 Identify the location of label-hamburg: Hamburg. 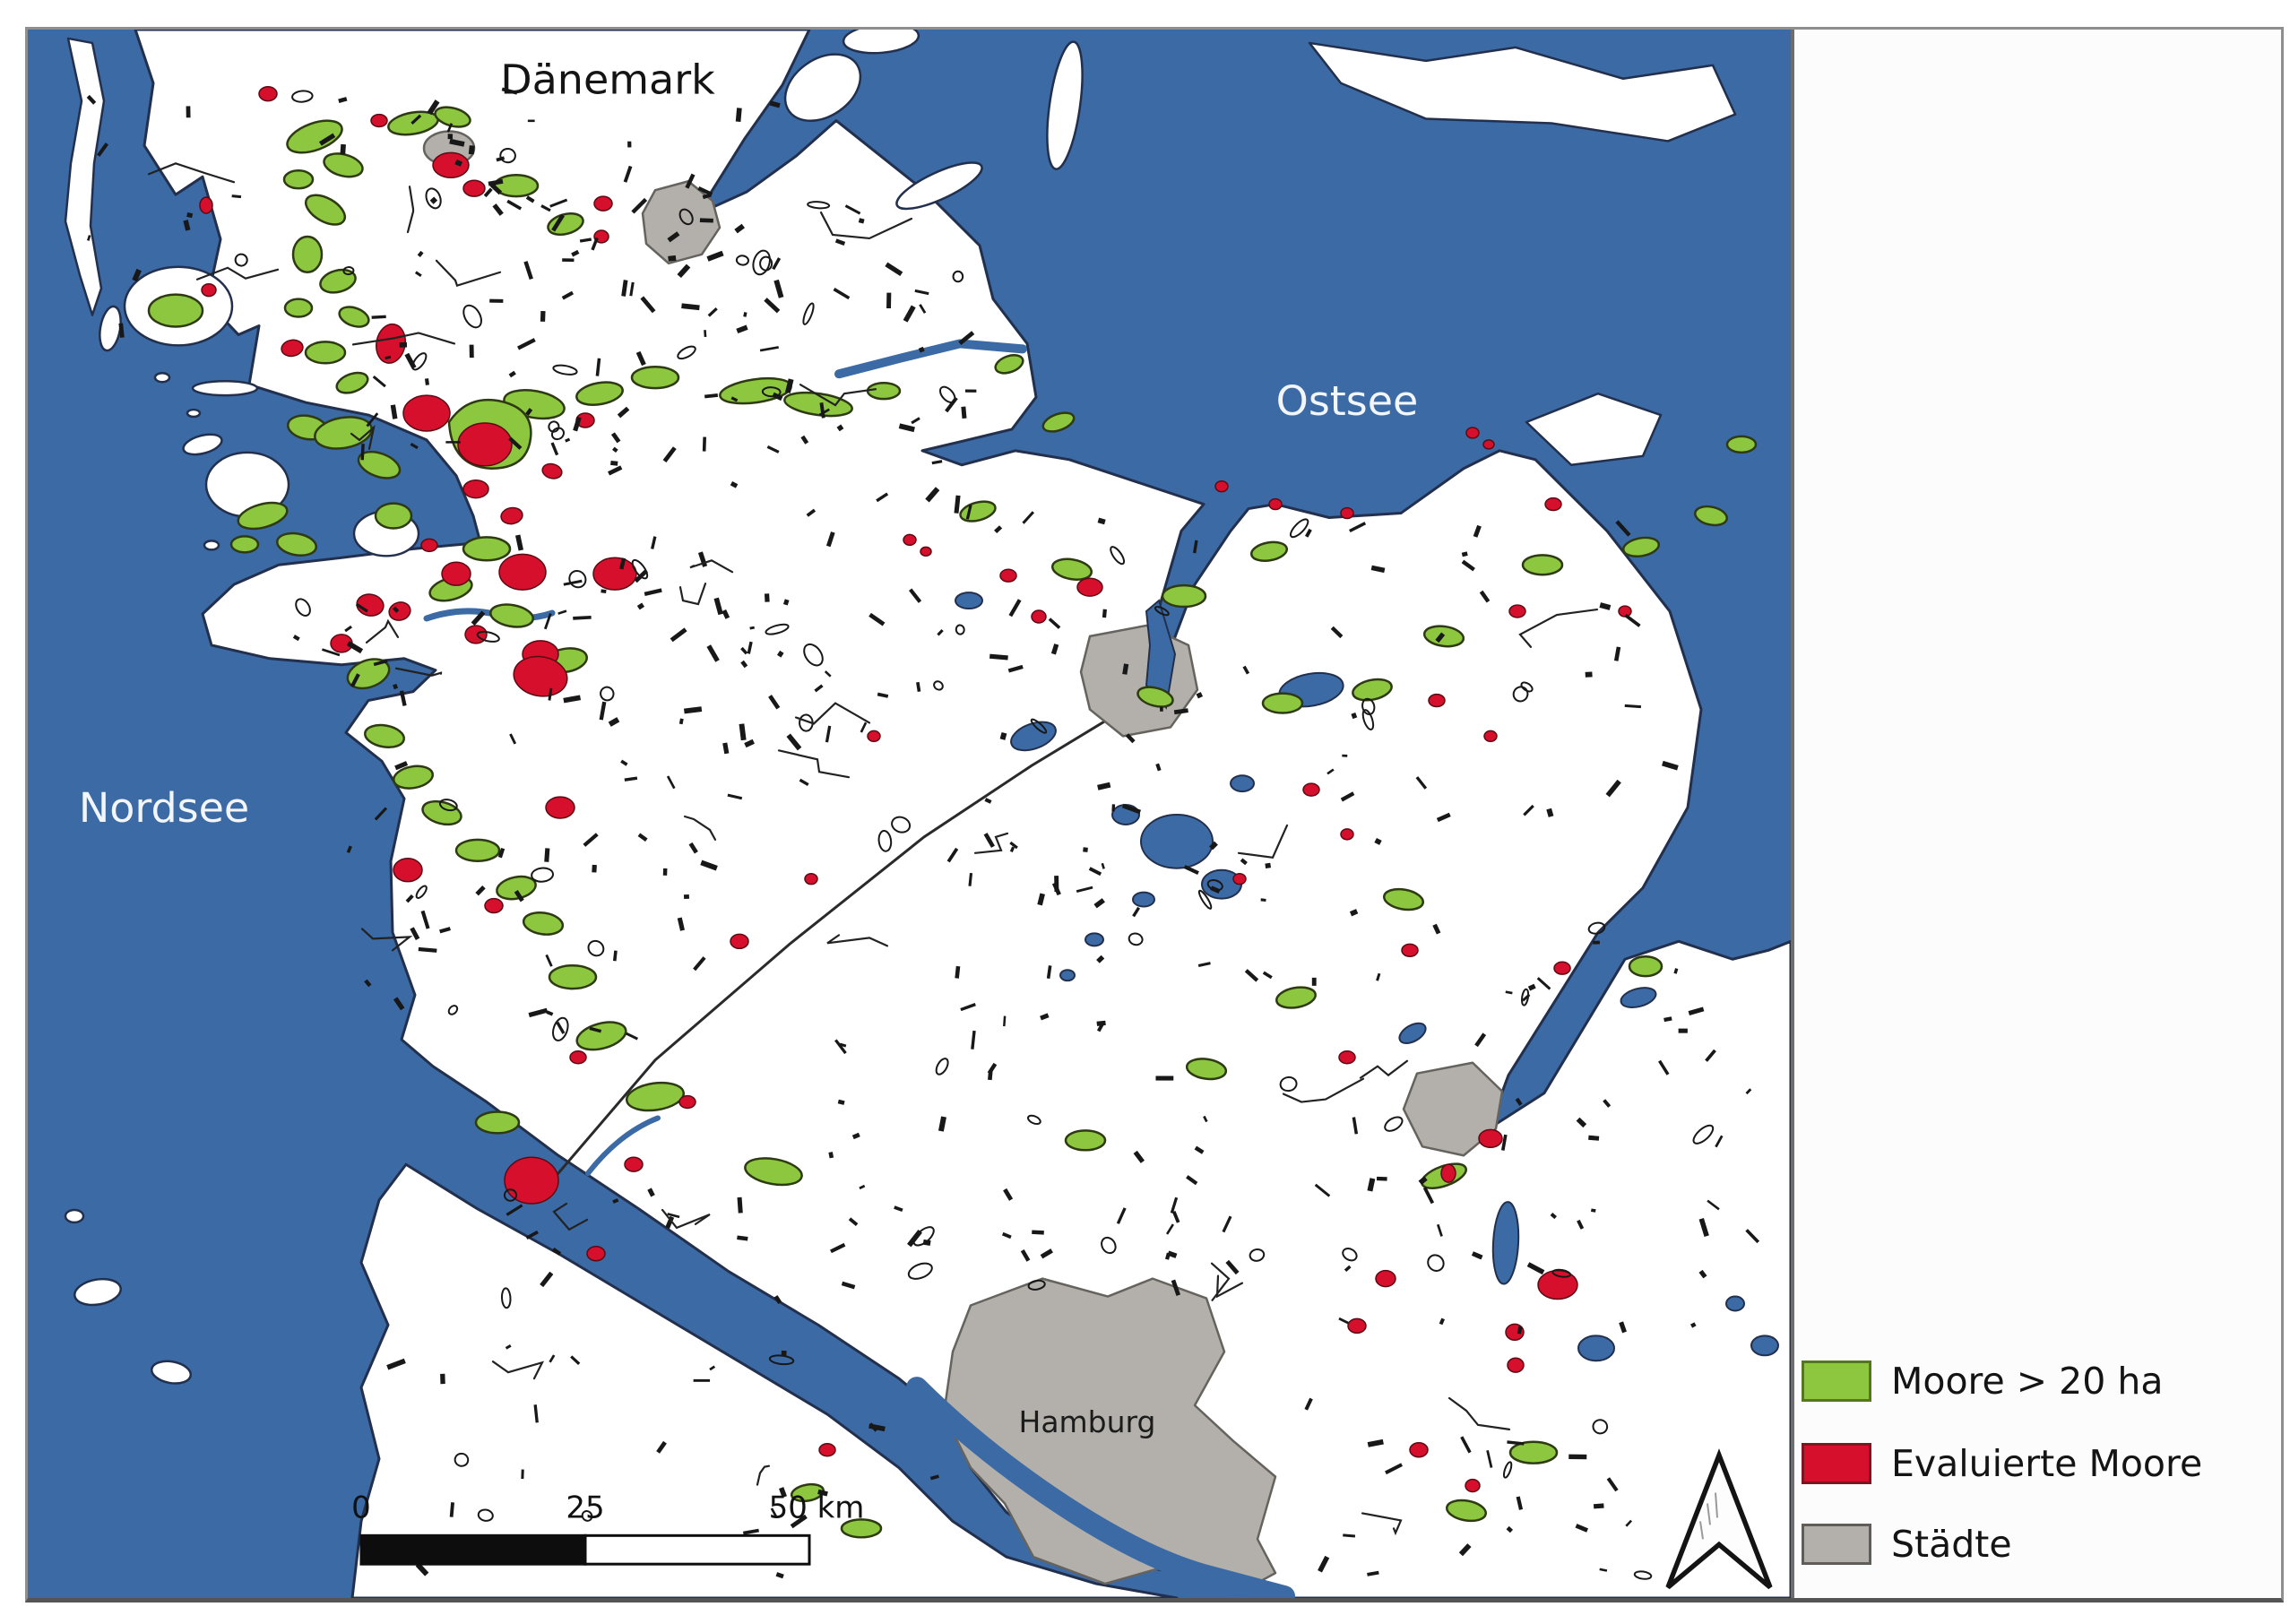
(1087, 1421).